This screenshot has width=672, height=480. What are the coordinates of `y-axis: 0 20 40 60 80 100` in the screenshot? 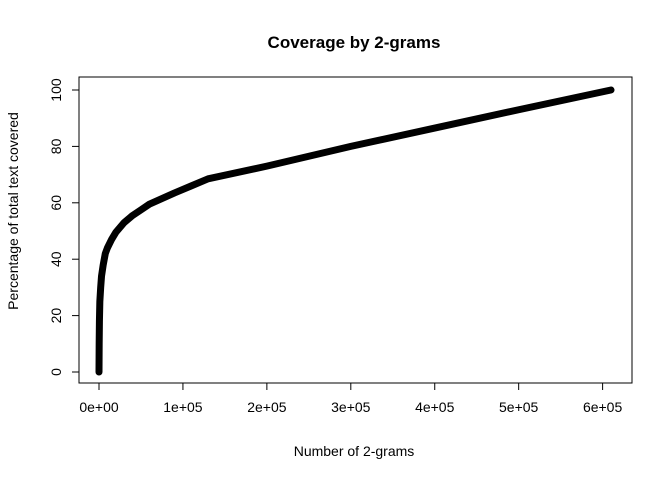 It's located at (64, 227).